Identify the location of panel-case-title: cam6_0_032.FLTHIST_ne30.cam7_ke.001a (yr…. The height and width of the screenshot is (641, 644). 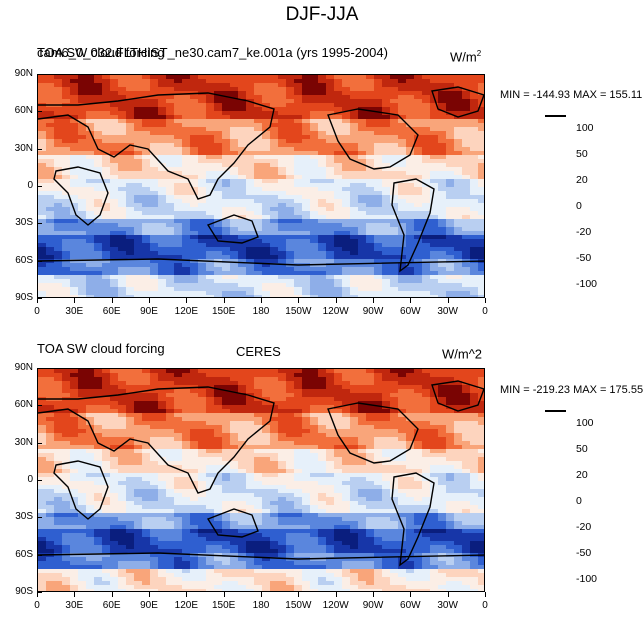
(212, 52).